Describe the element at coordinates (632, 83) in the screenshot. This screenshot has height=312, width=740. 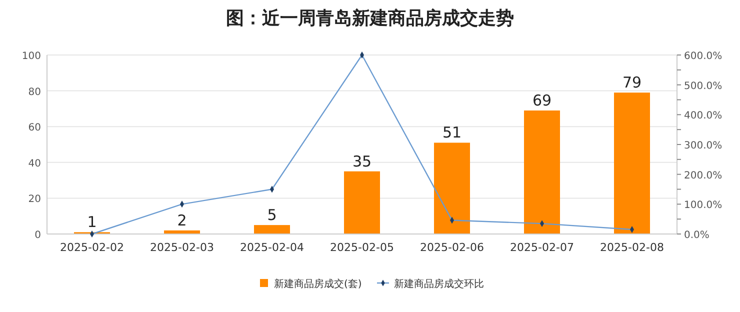
I see `data-label: 79` at that location.